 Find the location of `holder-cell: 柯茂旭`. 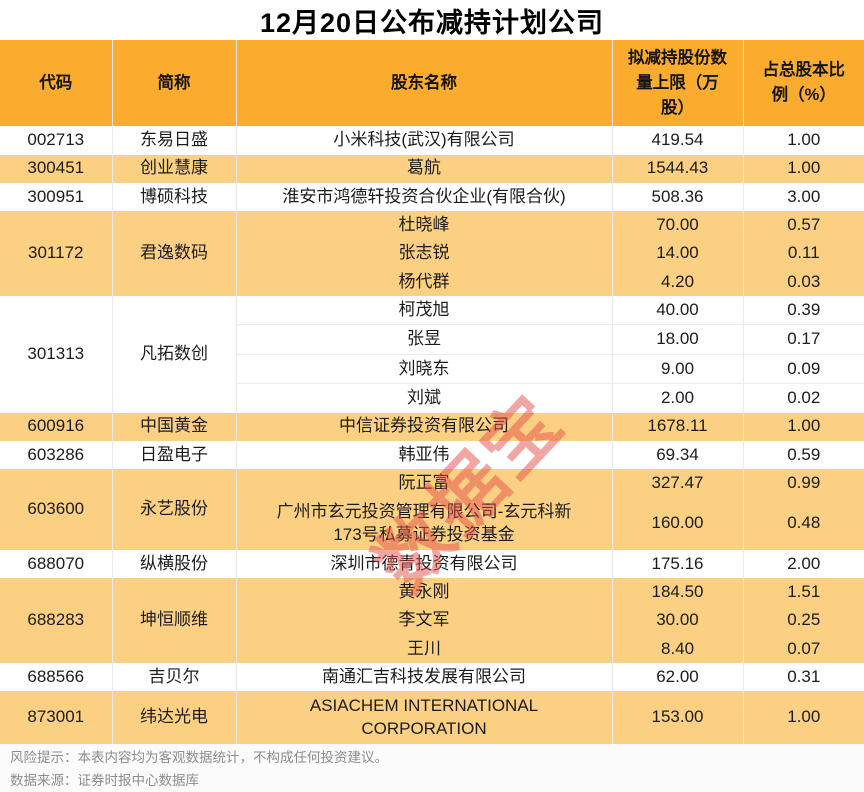

holder-cell: 柯茂旭 is located at coordinates (423, 310).